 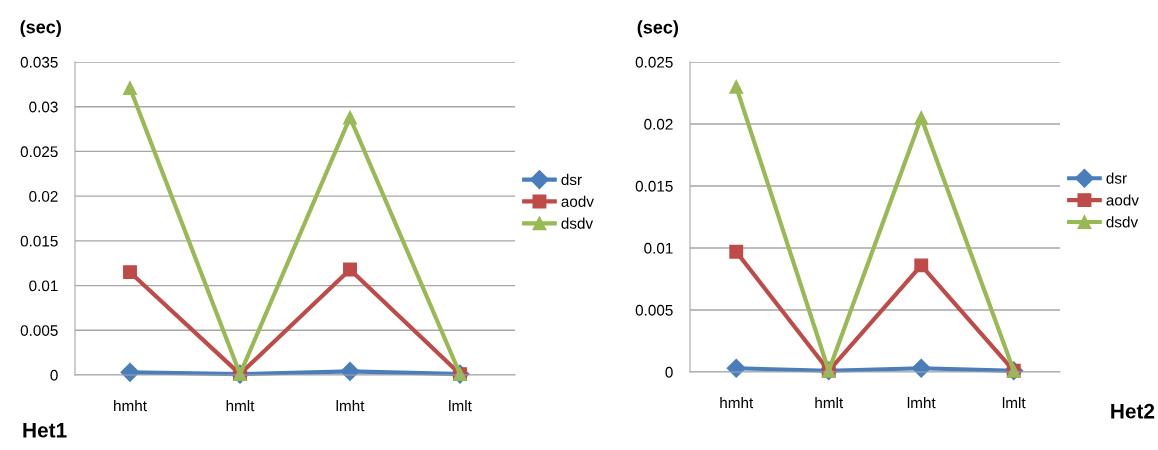 What do you see at coordinates (1133, 411) in the screenshot?
I see `text: Het2` at bounding box center [1133, 411].